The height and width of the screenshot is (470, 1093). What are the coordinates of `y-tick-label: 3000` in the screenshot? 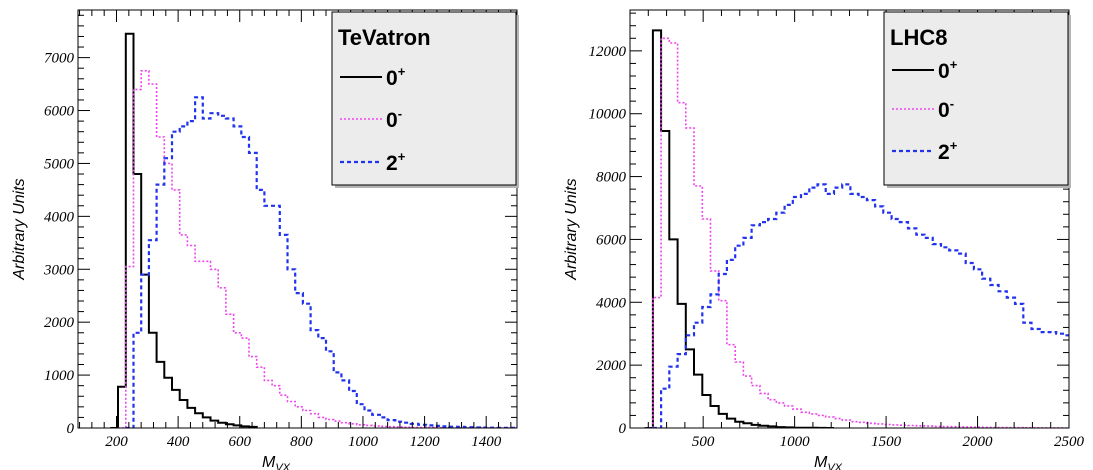 It's located at (59, 270).